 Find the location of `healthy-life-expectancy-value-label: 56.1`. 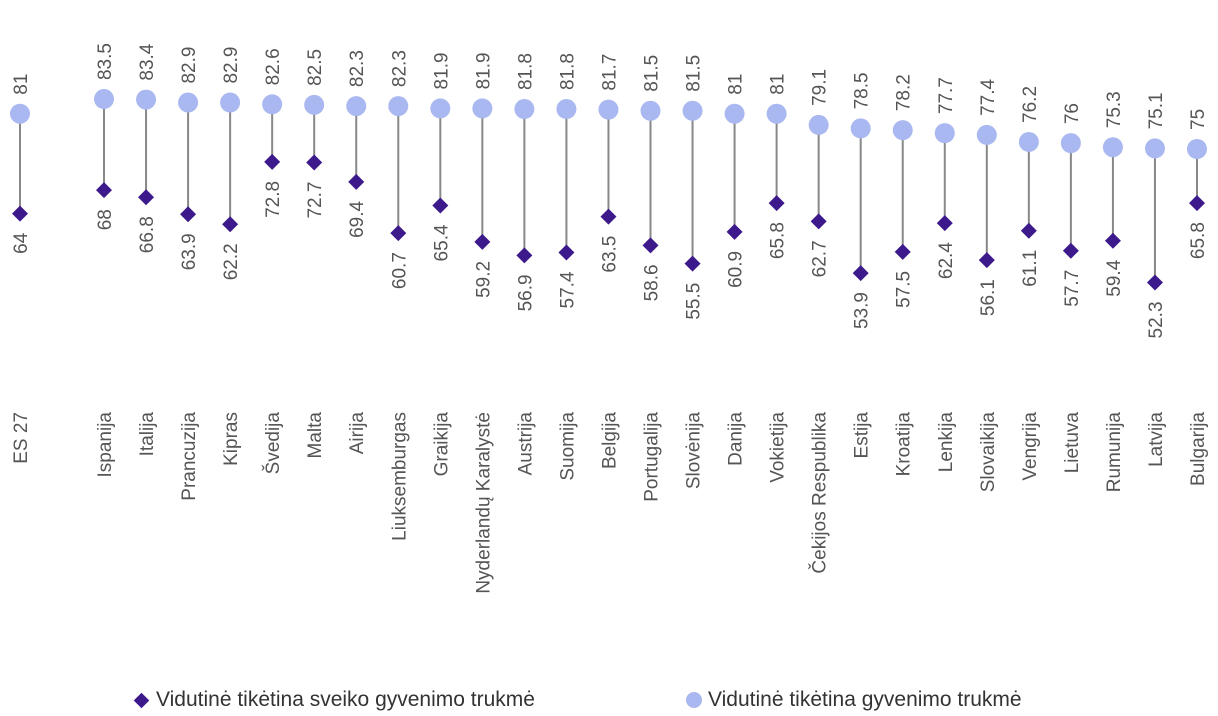

healthy-life-expectancy-value-label: 56.1 is located at coordinates (988, 297).